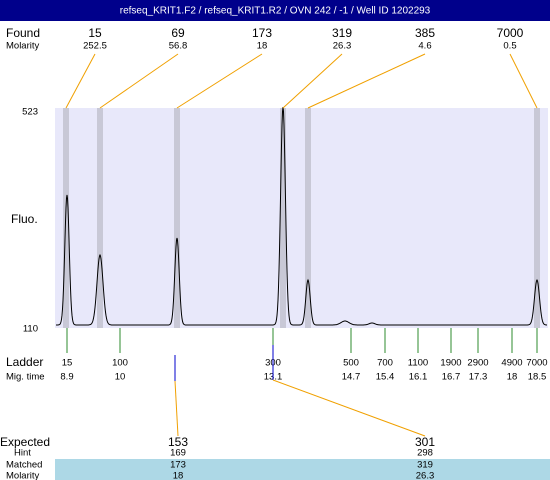 This screenshot has height=480, width=550. I want to click on found-size: 69, so click(178, 33).